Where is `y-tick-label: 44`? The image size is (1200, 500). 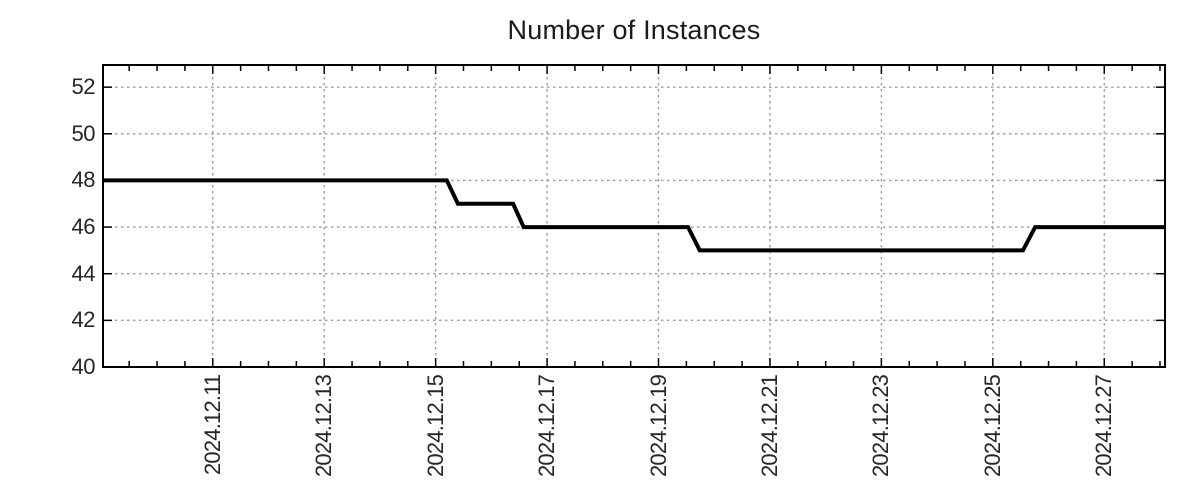 y-tick-label: 44 is located at coordinates (83, 273).